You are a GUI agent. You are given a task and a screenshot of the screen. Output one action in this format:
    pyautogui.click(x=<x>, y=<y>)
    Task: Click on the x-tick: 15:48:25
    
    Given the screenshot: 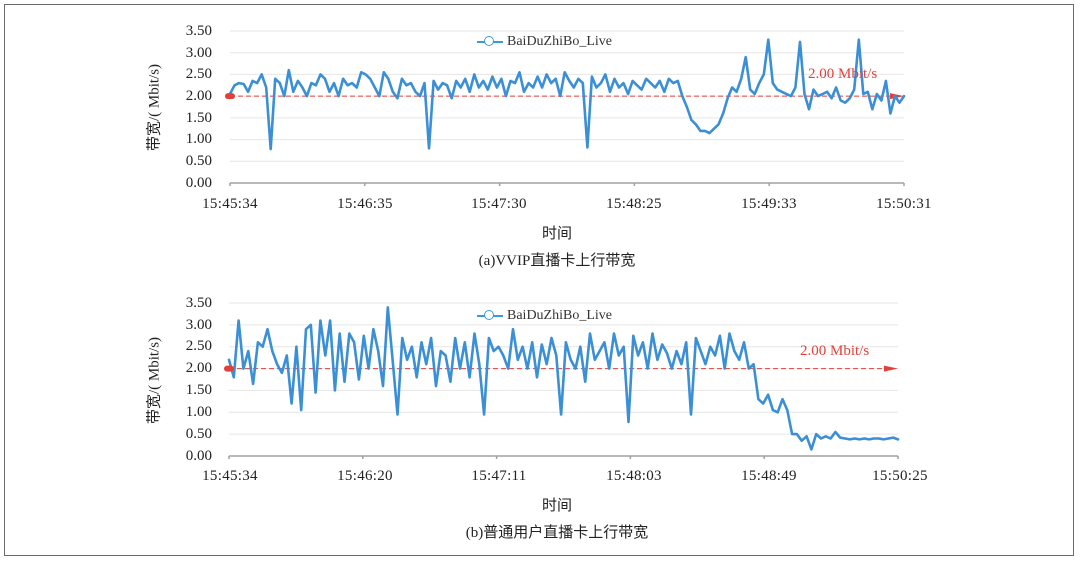 What is the action you would take?
    pyautogui.click(x=634, y=204)
    